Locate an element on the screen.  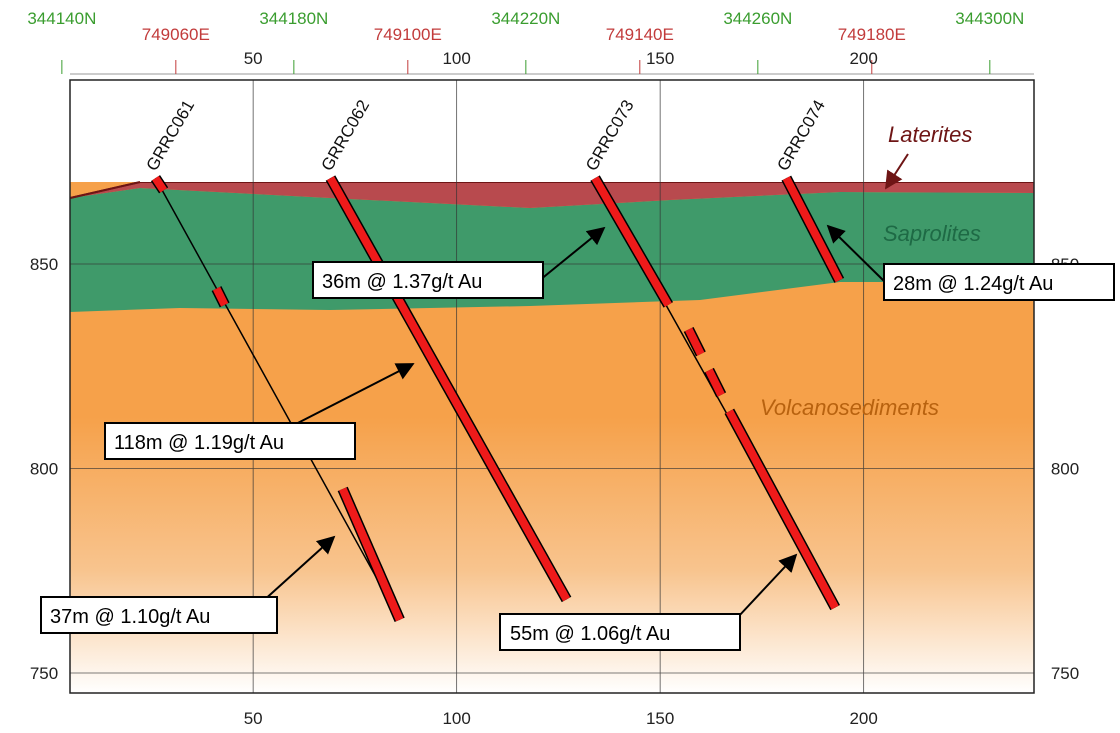
northing-label: 344180N is located at coordinates (293, 18).